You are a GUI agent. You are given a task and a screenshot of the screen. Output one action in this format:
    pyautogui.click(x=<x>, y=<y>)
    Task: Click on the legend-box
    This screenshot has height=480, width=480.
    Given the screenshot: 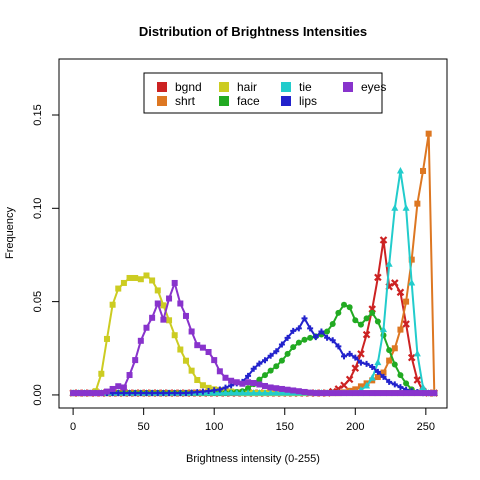 What is the action you would take?
    pyautogui.click(x=263, y=93)
    